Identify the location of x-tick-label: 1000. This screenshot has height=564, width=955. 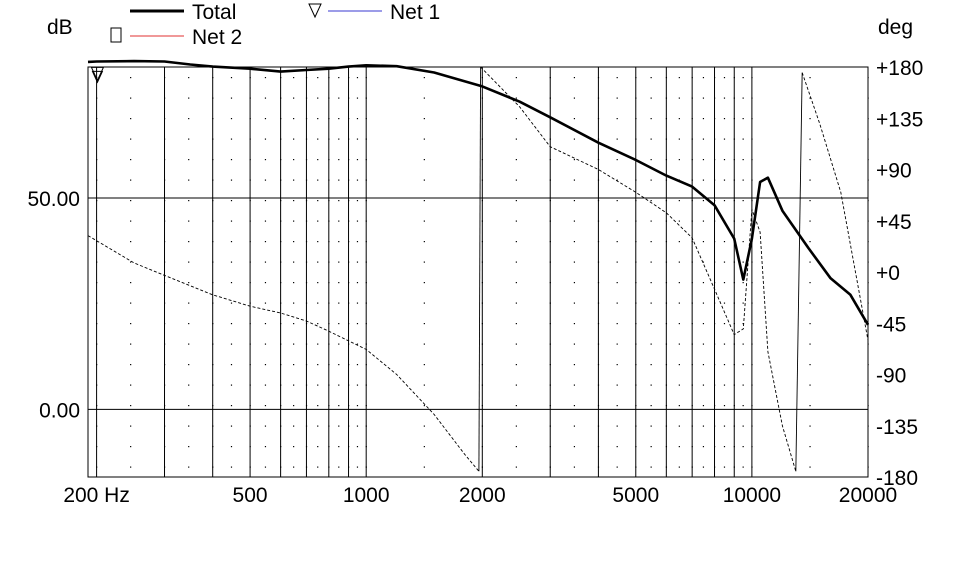
(366, 495).